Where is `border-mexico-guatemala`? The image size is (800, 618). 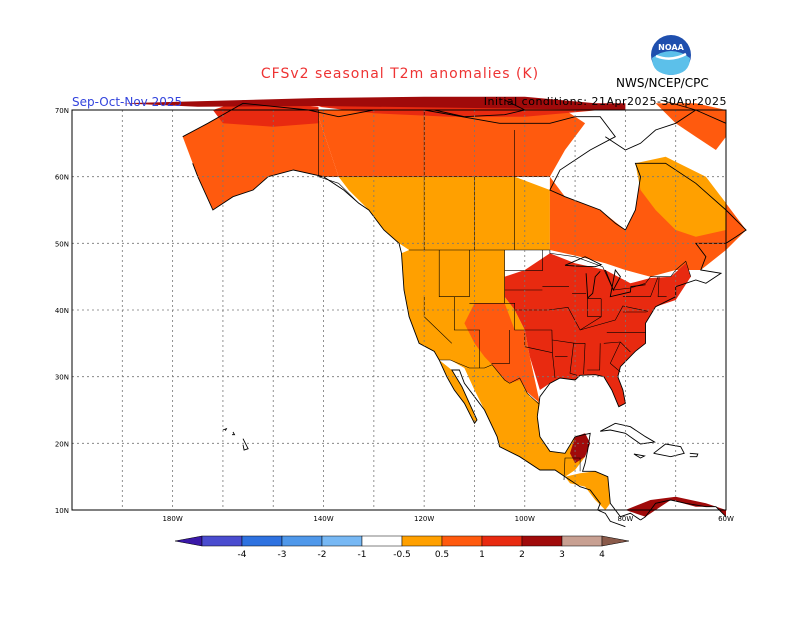
border-mexico-guatemala is located at coordinates (572, 469).